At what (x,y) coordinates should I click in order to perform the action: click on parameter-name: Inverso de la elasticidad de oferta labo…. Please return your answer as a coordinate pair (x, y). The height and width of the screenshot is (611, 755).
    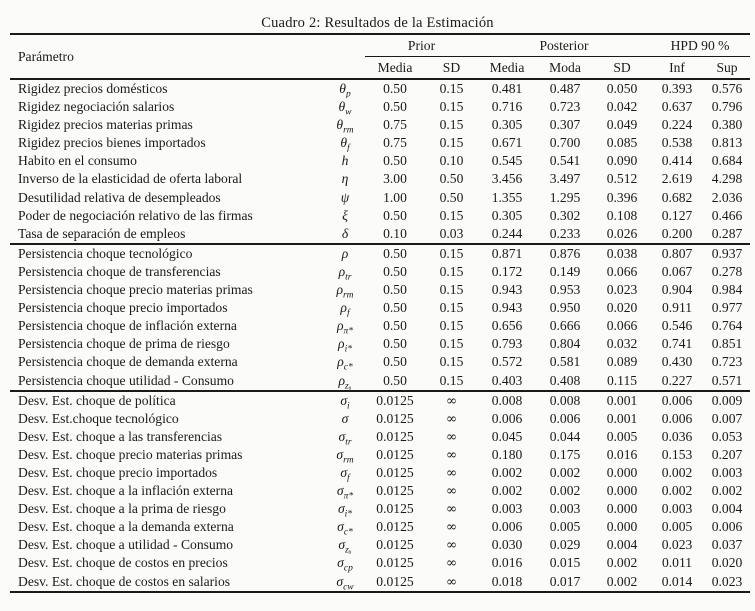
    Looking at the image, I should click on (130, 179).